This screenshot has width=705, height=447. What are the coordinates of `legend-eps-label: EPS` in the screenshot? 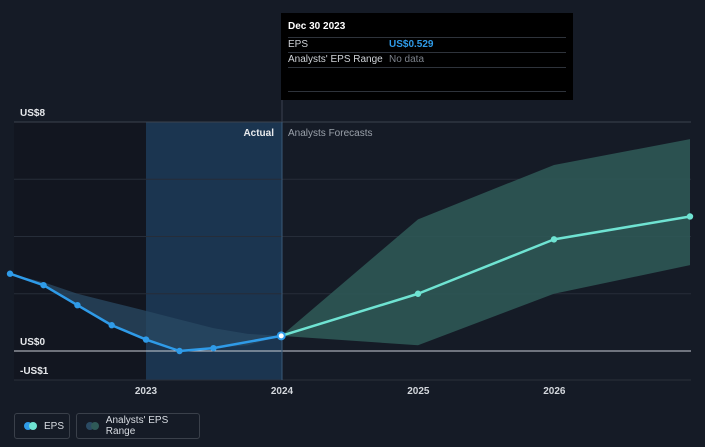 It's located at (54, 426).